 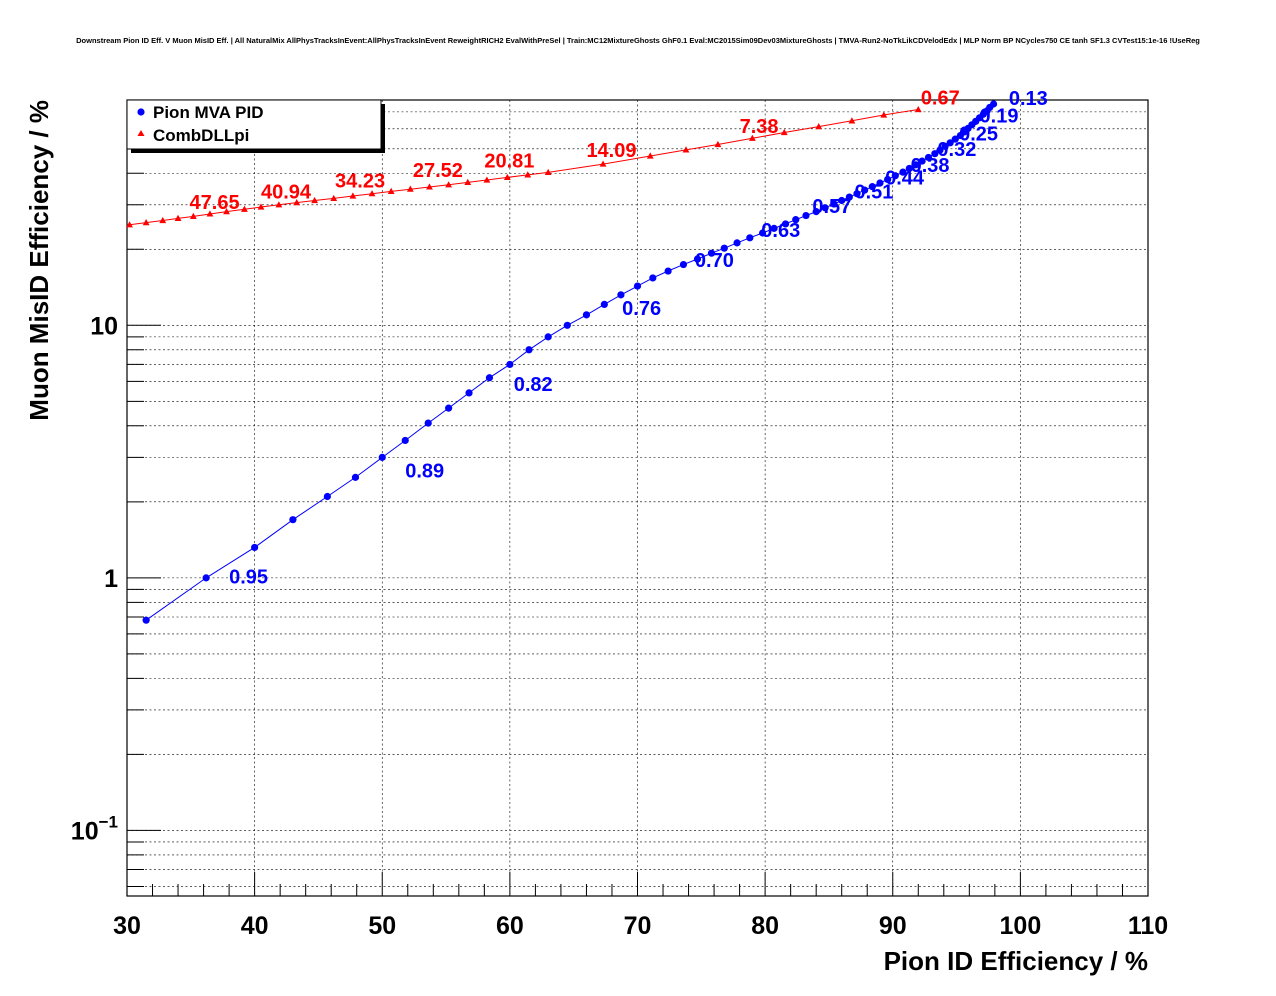 I want to click on point-label: 0.89, so click(x=424, y=471).